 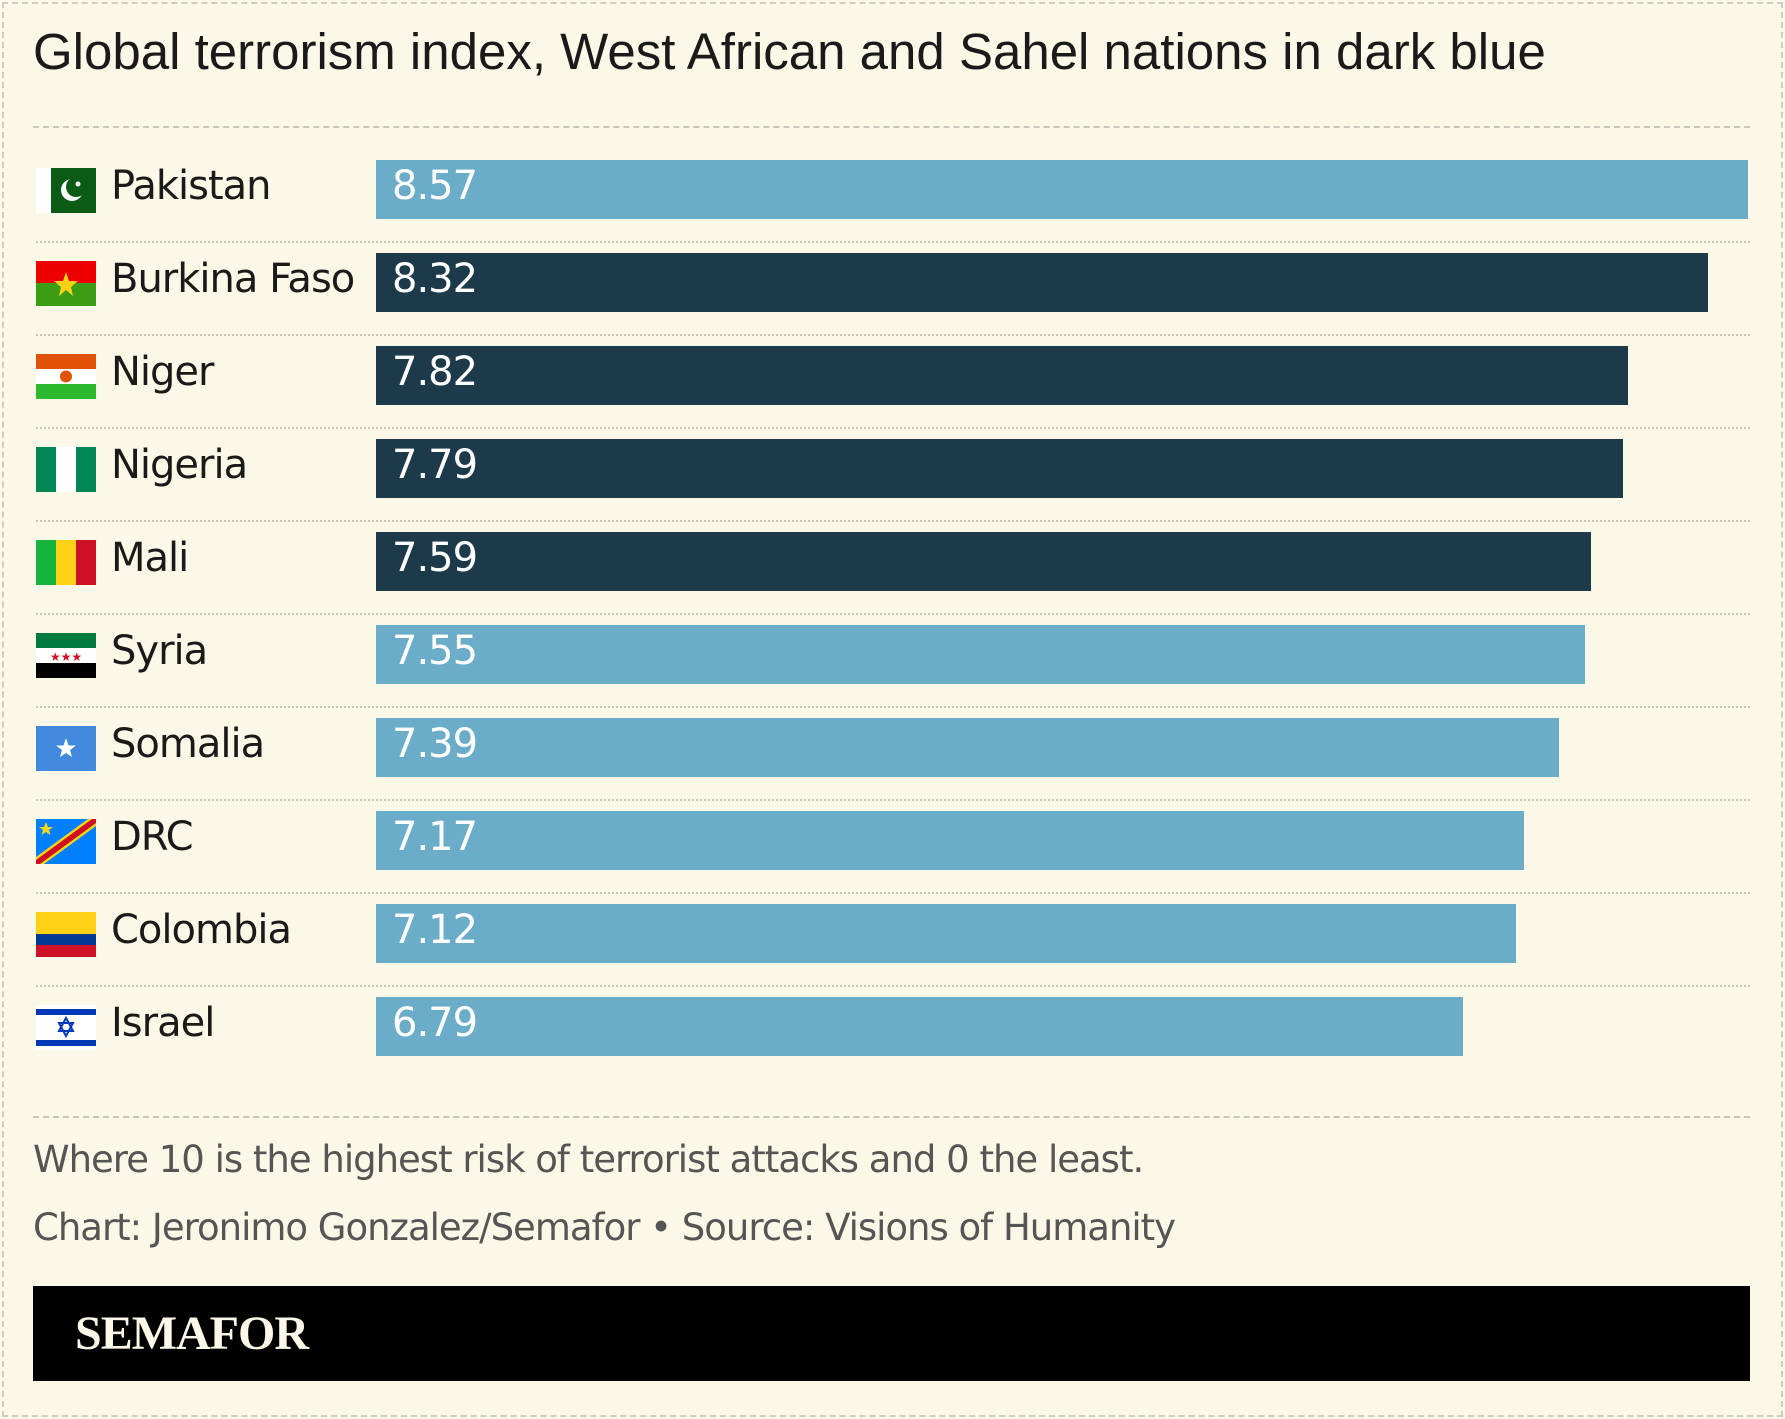 What do you see at coordinates (1000, 468) in the screenshot?
I see `bar: 7.79` at bounding box center [1000, 468].